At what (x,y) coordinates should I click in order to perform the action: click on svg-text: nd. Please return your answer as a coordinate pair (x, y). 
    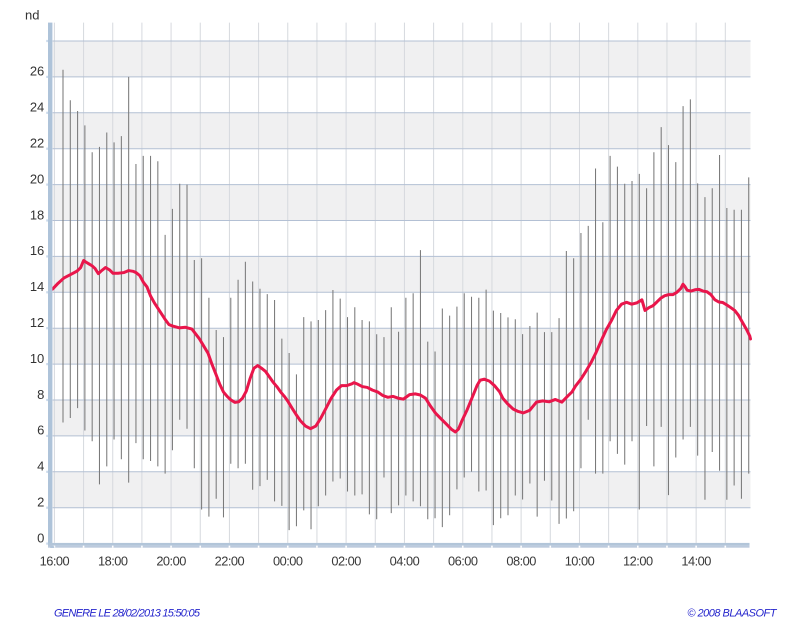
    Looking at the image, I should click on (32, 15).